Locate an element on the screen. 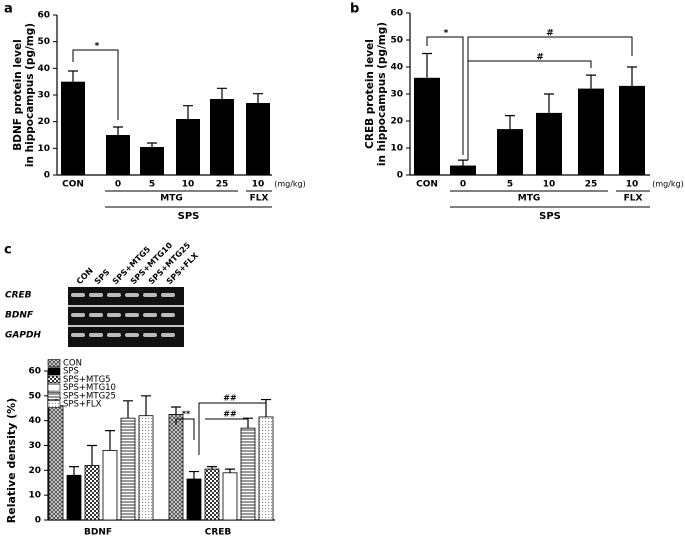 This screenshot has width=685, height=548. panel-label: c is located at coordinates (8, 250).